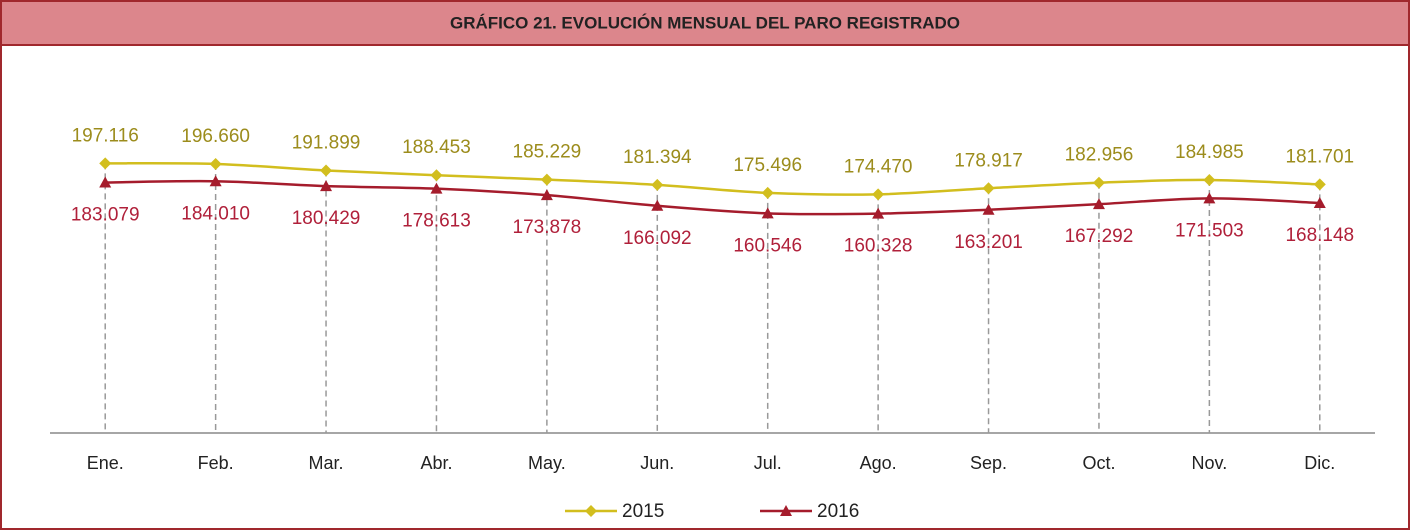 This screenshot has height=530, width=1410. I want to click on x-tick-label: Feb., so click(216, 463).